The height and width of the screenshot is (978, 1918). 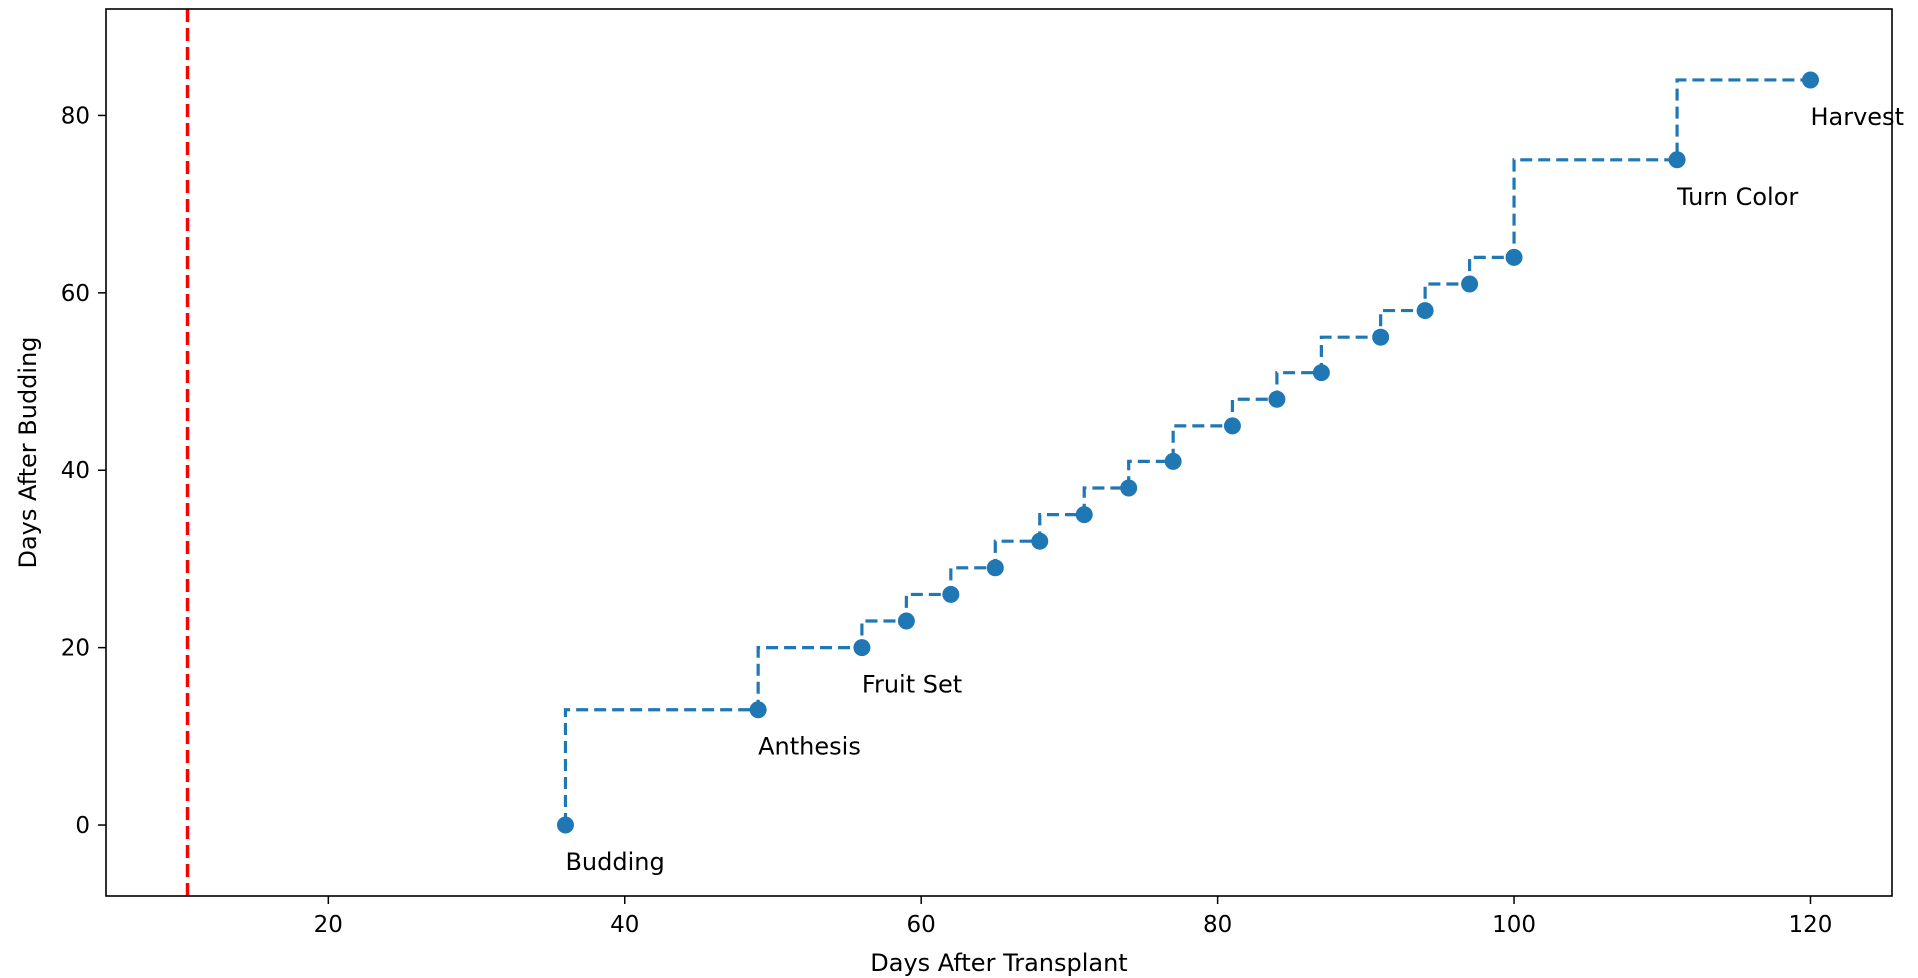 I want to click on y-tick-label: 60, so click(x=75, y=294).